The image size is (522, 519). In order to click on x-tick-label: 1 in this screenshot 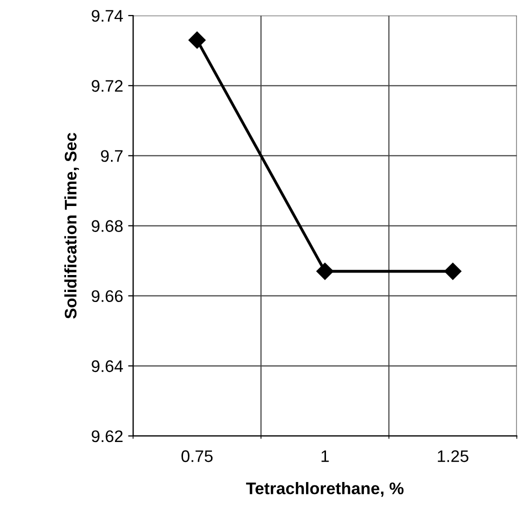, I will do `click(325, 456)`.